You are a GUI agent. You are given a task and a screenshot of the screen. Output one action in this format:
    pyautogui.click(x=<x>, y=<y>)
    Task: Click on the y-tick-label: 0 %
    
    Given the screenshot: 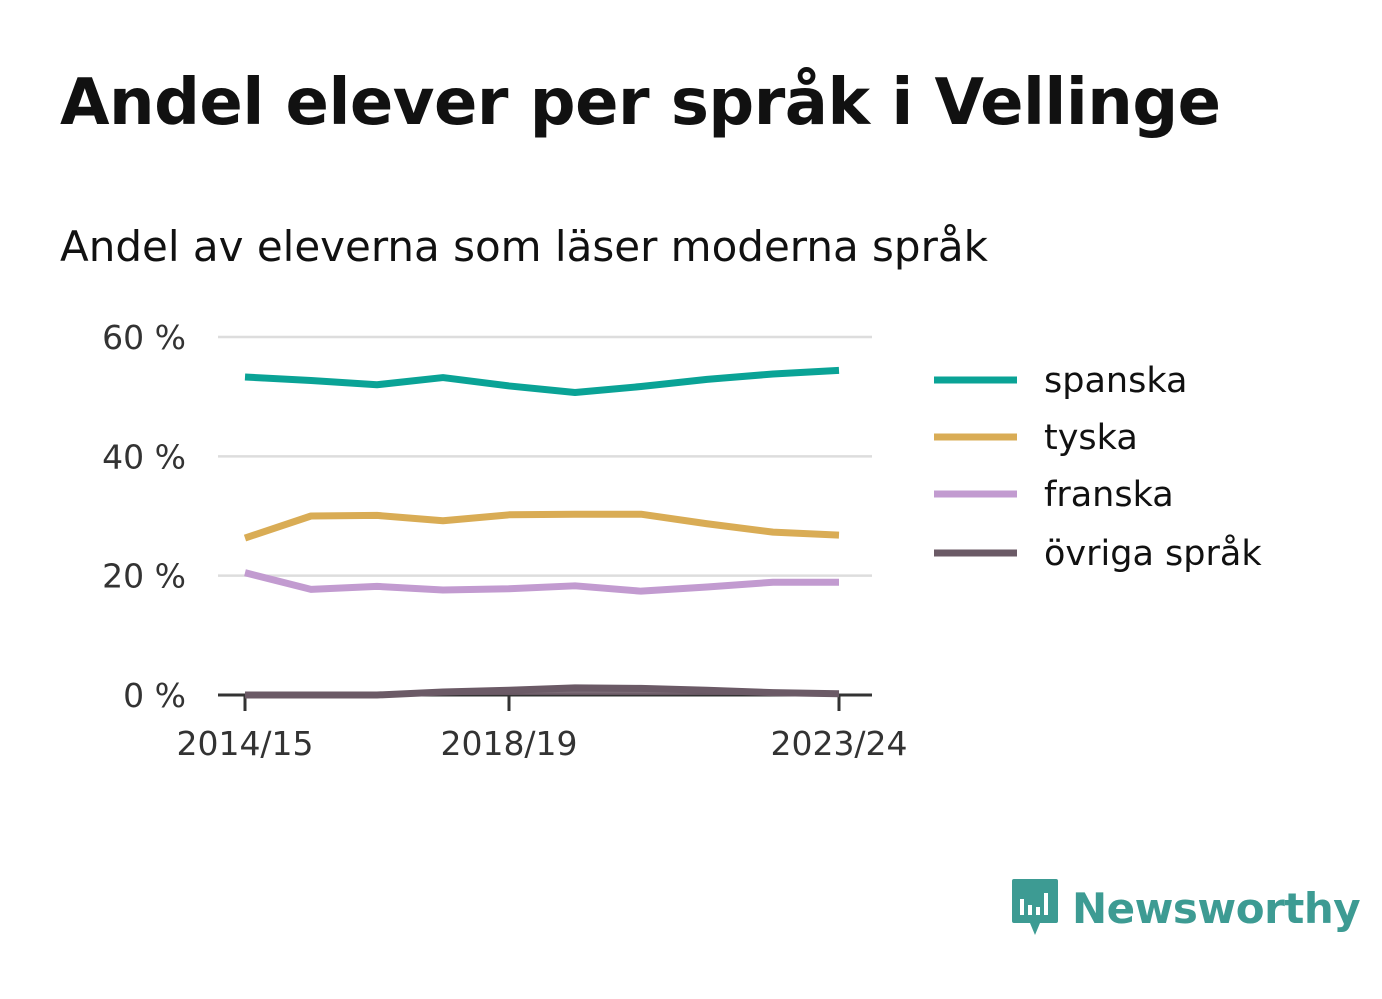 What is the action you would take?
    pyautogui.click(x=154, y=695)
    